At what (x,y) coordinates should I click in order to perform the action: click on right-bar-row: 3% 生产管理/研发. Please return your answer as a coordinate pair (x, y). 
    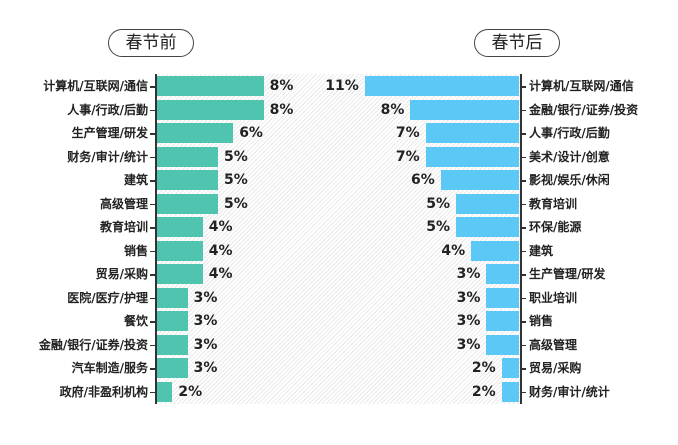
    Looking at the image, I should click on (339, 274).